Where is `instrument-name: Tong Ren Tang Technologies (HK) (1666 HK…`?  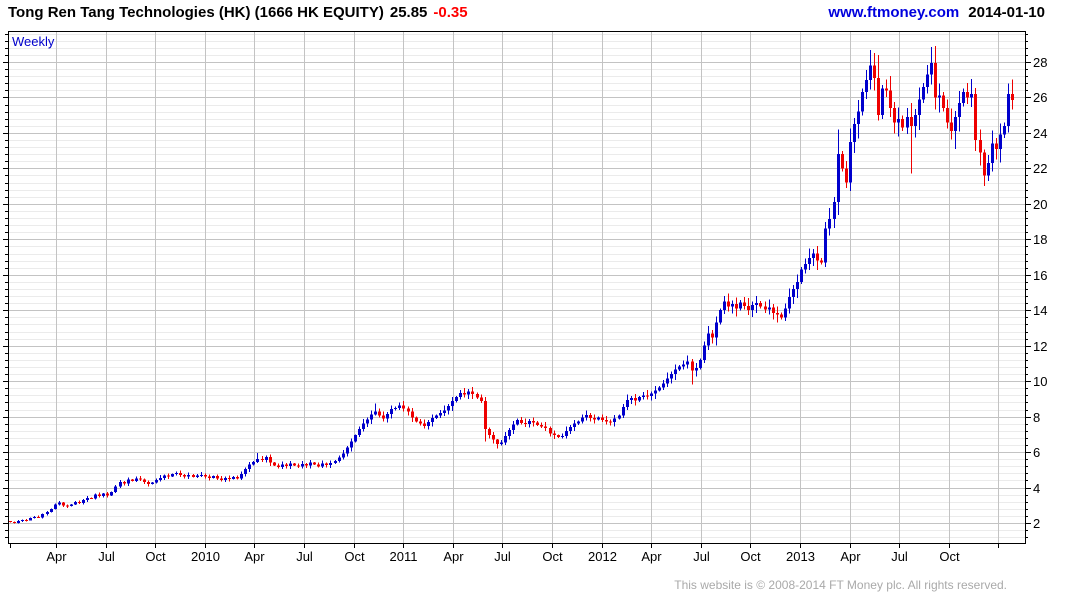 instrument-name: Tong Ren Tang Technologies (HK) (1666 HK… is located at coordinates (196, 12).